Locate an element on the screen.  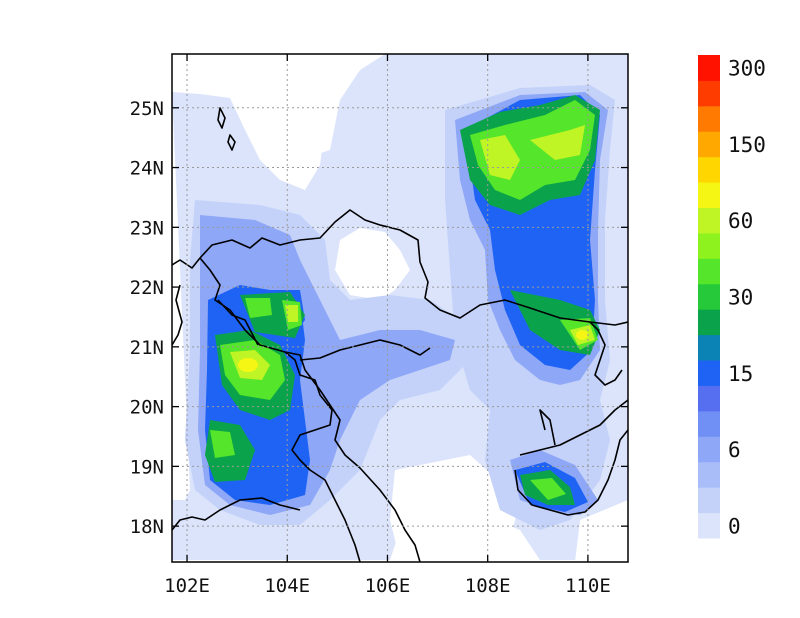
colorbar-label: 30 is located at coordinates (740, 298).